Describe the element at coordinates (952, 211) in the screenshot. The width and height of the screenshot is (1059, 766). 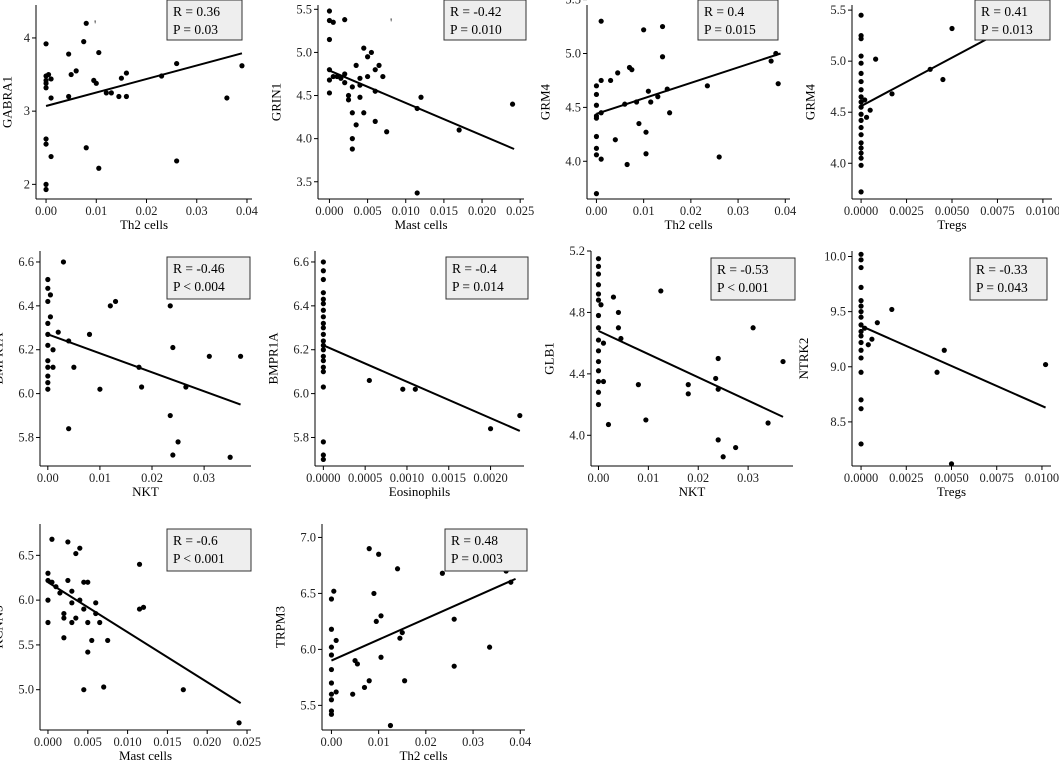
I see `x-tick-label: 0.0050` at that location.